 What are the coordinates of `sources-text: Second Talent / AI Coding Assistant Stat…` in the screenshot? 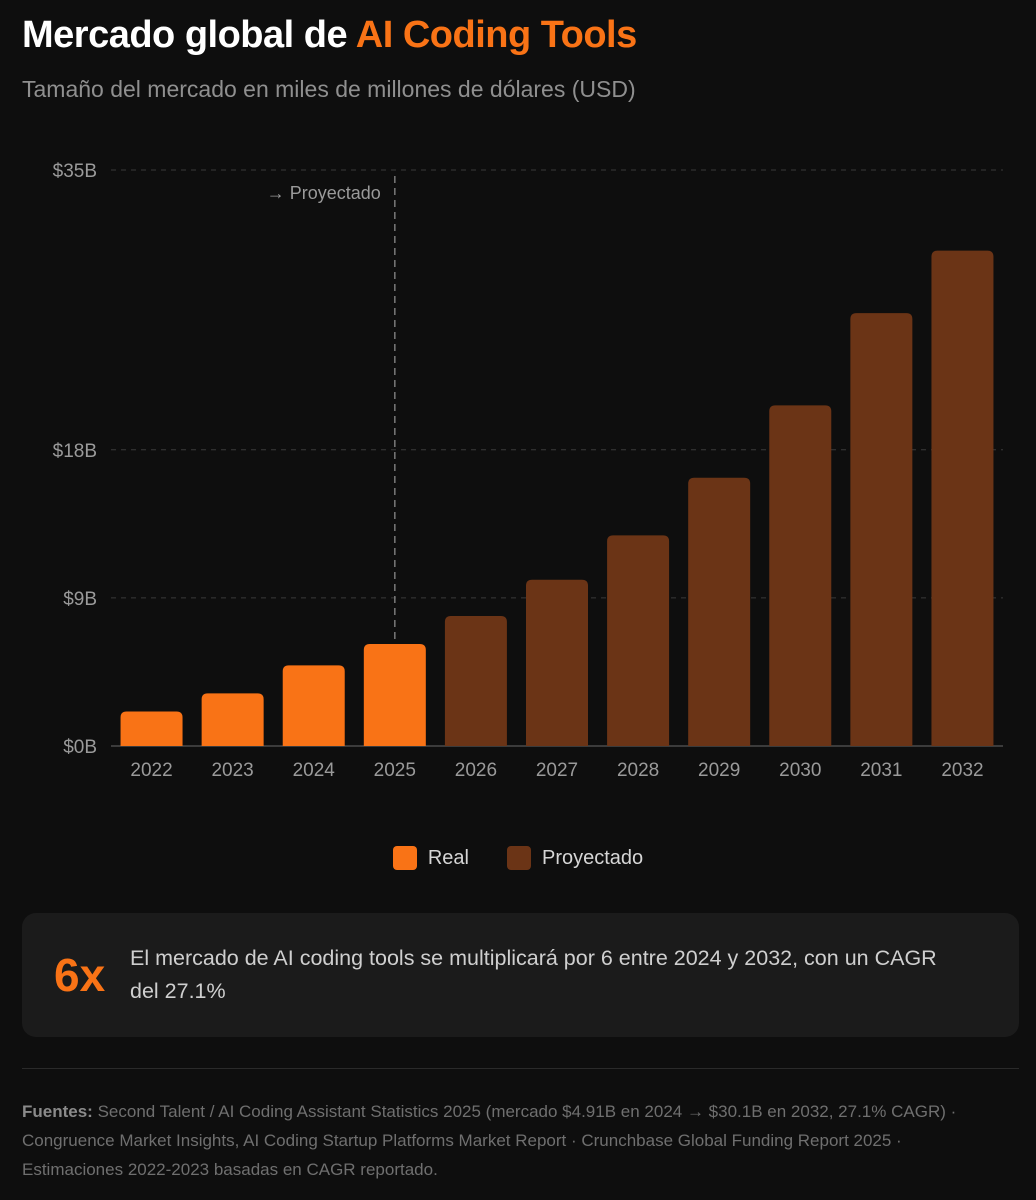 It's located at (489, 1140).